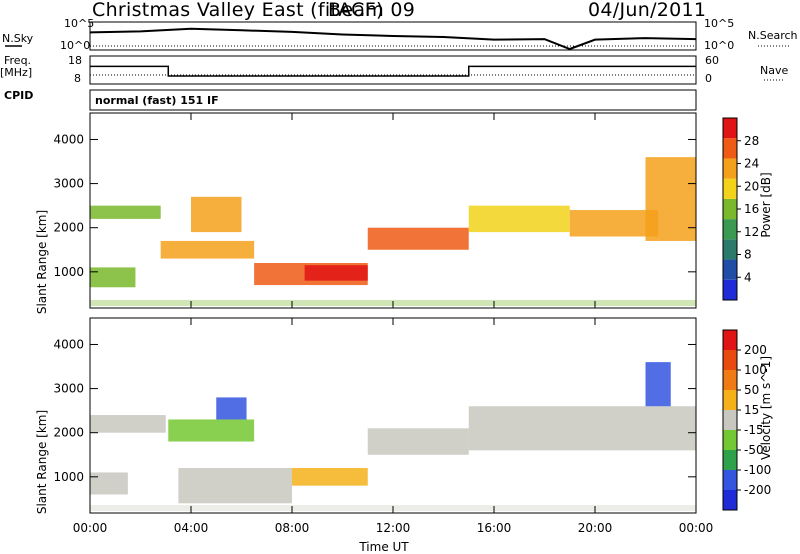 This screenshot has width=800, height=554. Describe the element at coordinates (292, 528) in the screenshot. I see `xtick-label: 08:00` at that location.